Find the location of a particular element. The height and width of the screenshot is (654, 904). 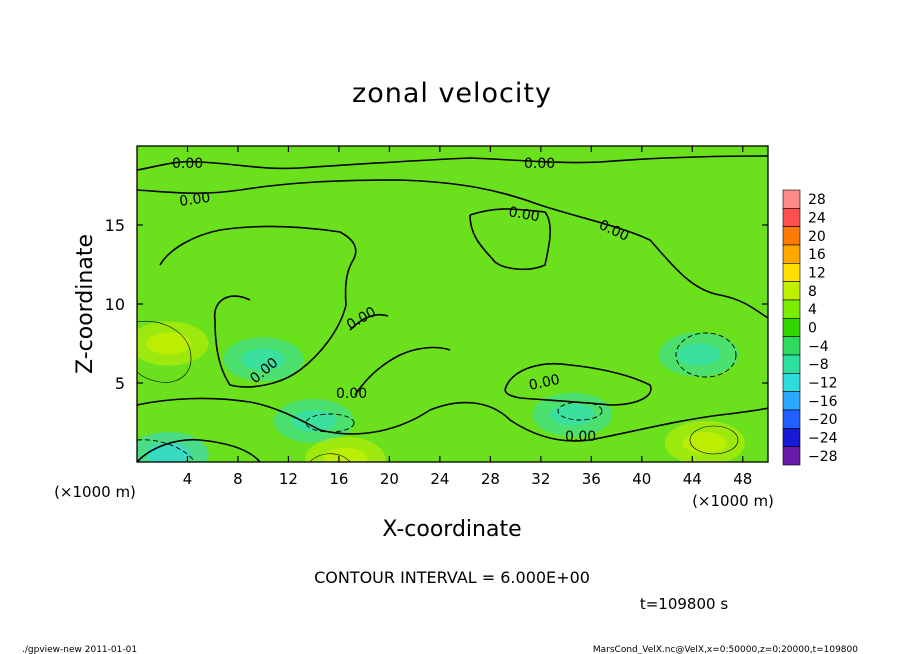

colorbar-label: −24 is located at coordinates (823, 439).